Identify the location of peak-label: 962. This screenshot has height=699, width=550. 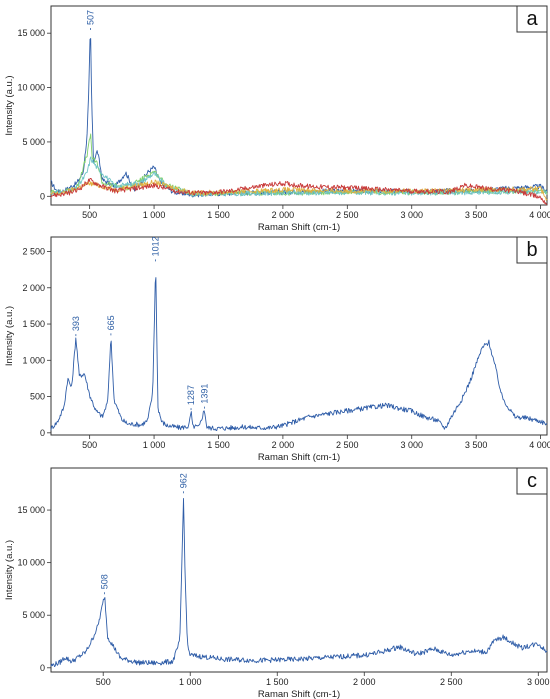
(184, 480).